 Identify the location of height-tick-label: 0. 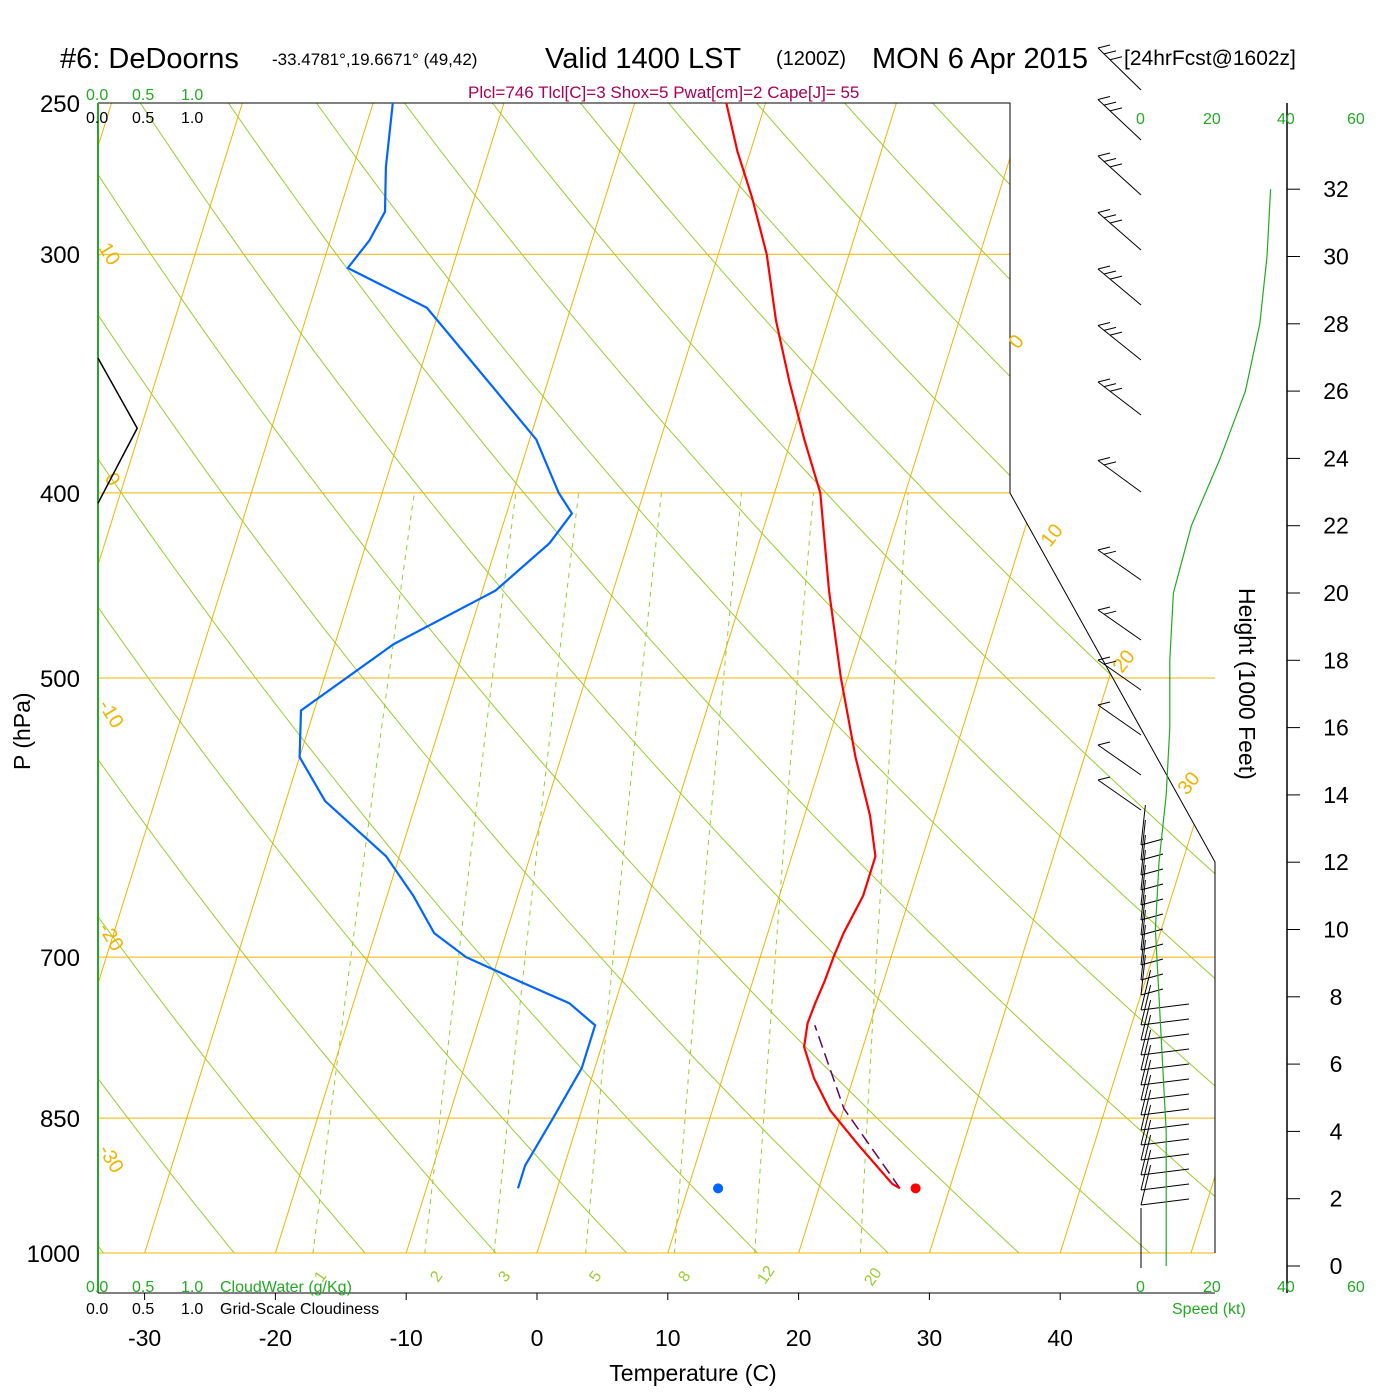
(1336, 1266).